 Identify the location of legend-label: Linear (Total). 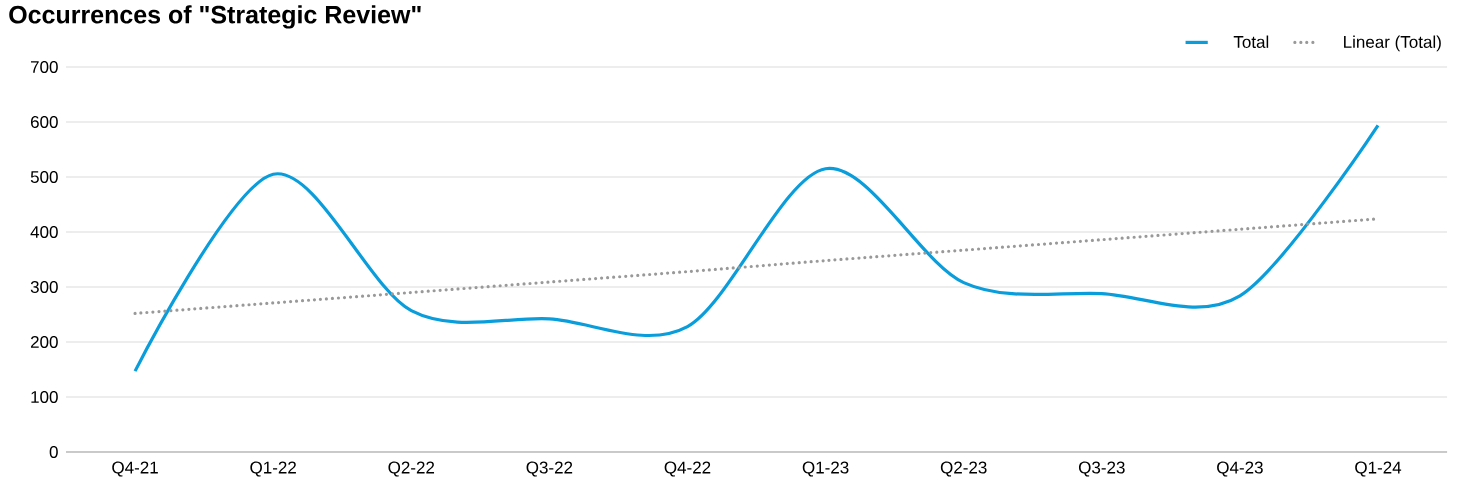
(1392, 43).